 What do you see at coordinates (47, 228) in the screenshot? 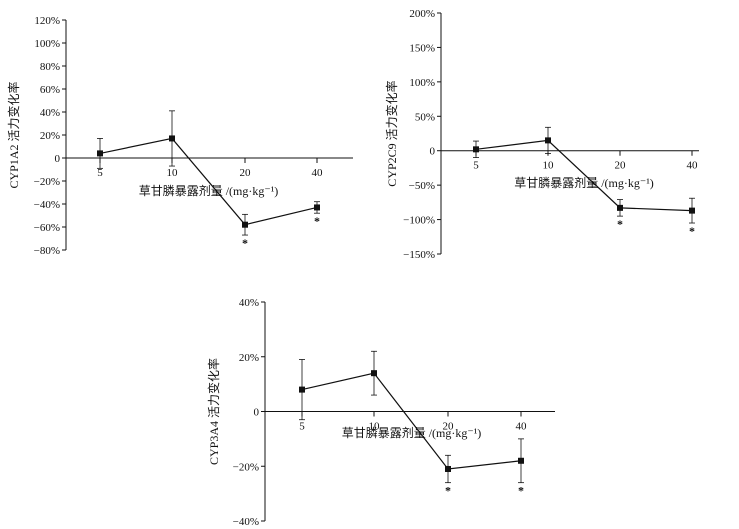
I see `y-tick-label: −60%` at bounding box center [47, 228].